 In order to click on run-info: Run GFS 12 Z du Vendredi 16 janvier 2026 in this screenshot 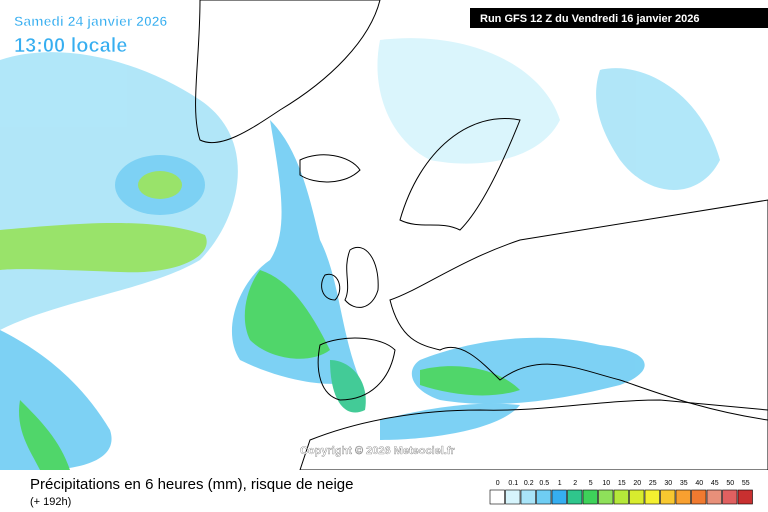, I will do `click(589, 19)`.